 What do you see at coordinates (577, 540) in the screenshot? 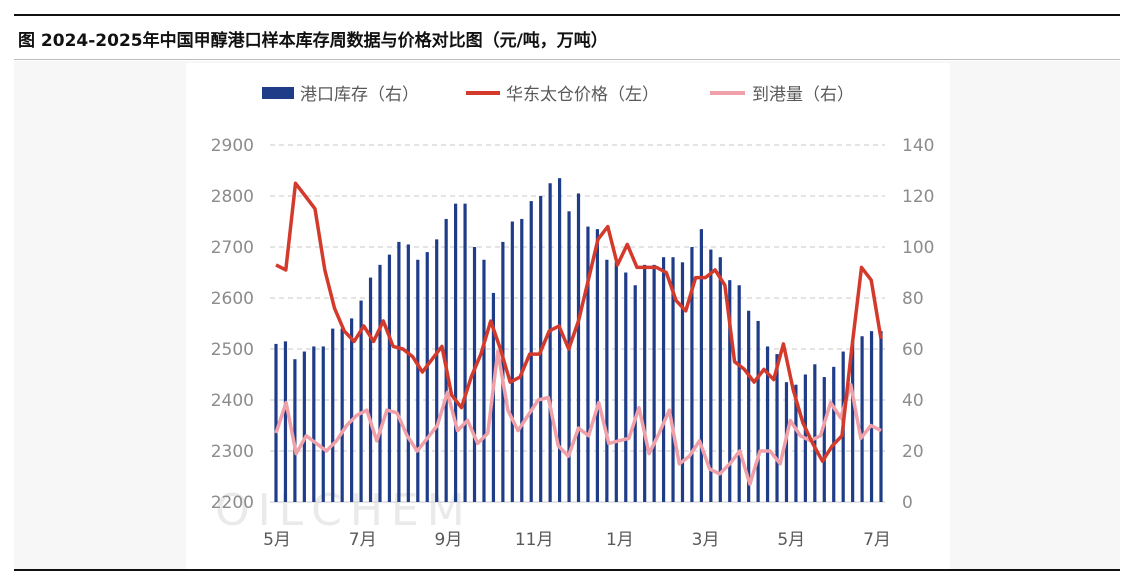
I see `x-axis-ticks: 5月 7月 9月 11月 1月 3月 5月 7月` at bounding box center [577, 540].